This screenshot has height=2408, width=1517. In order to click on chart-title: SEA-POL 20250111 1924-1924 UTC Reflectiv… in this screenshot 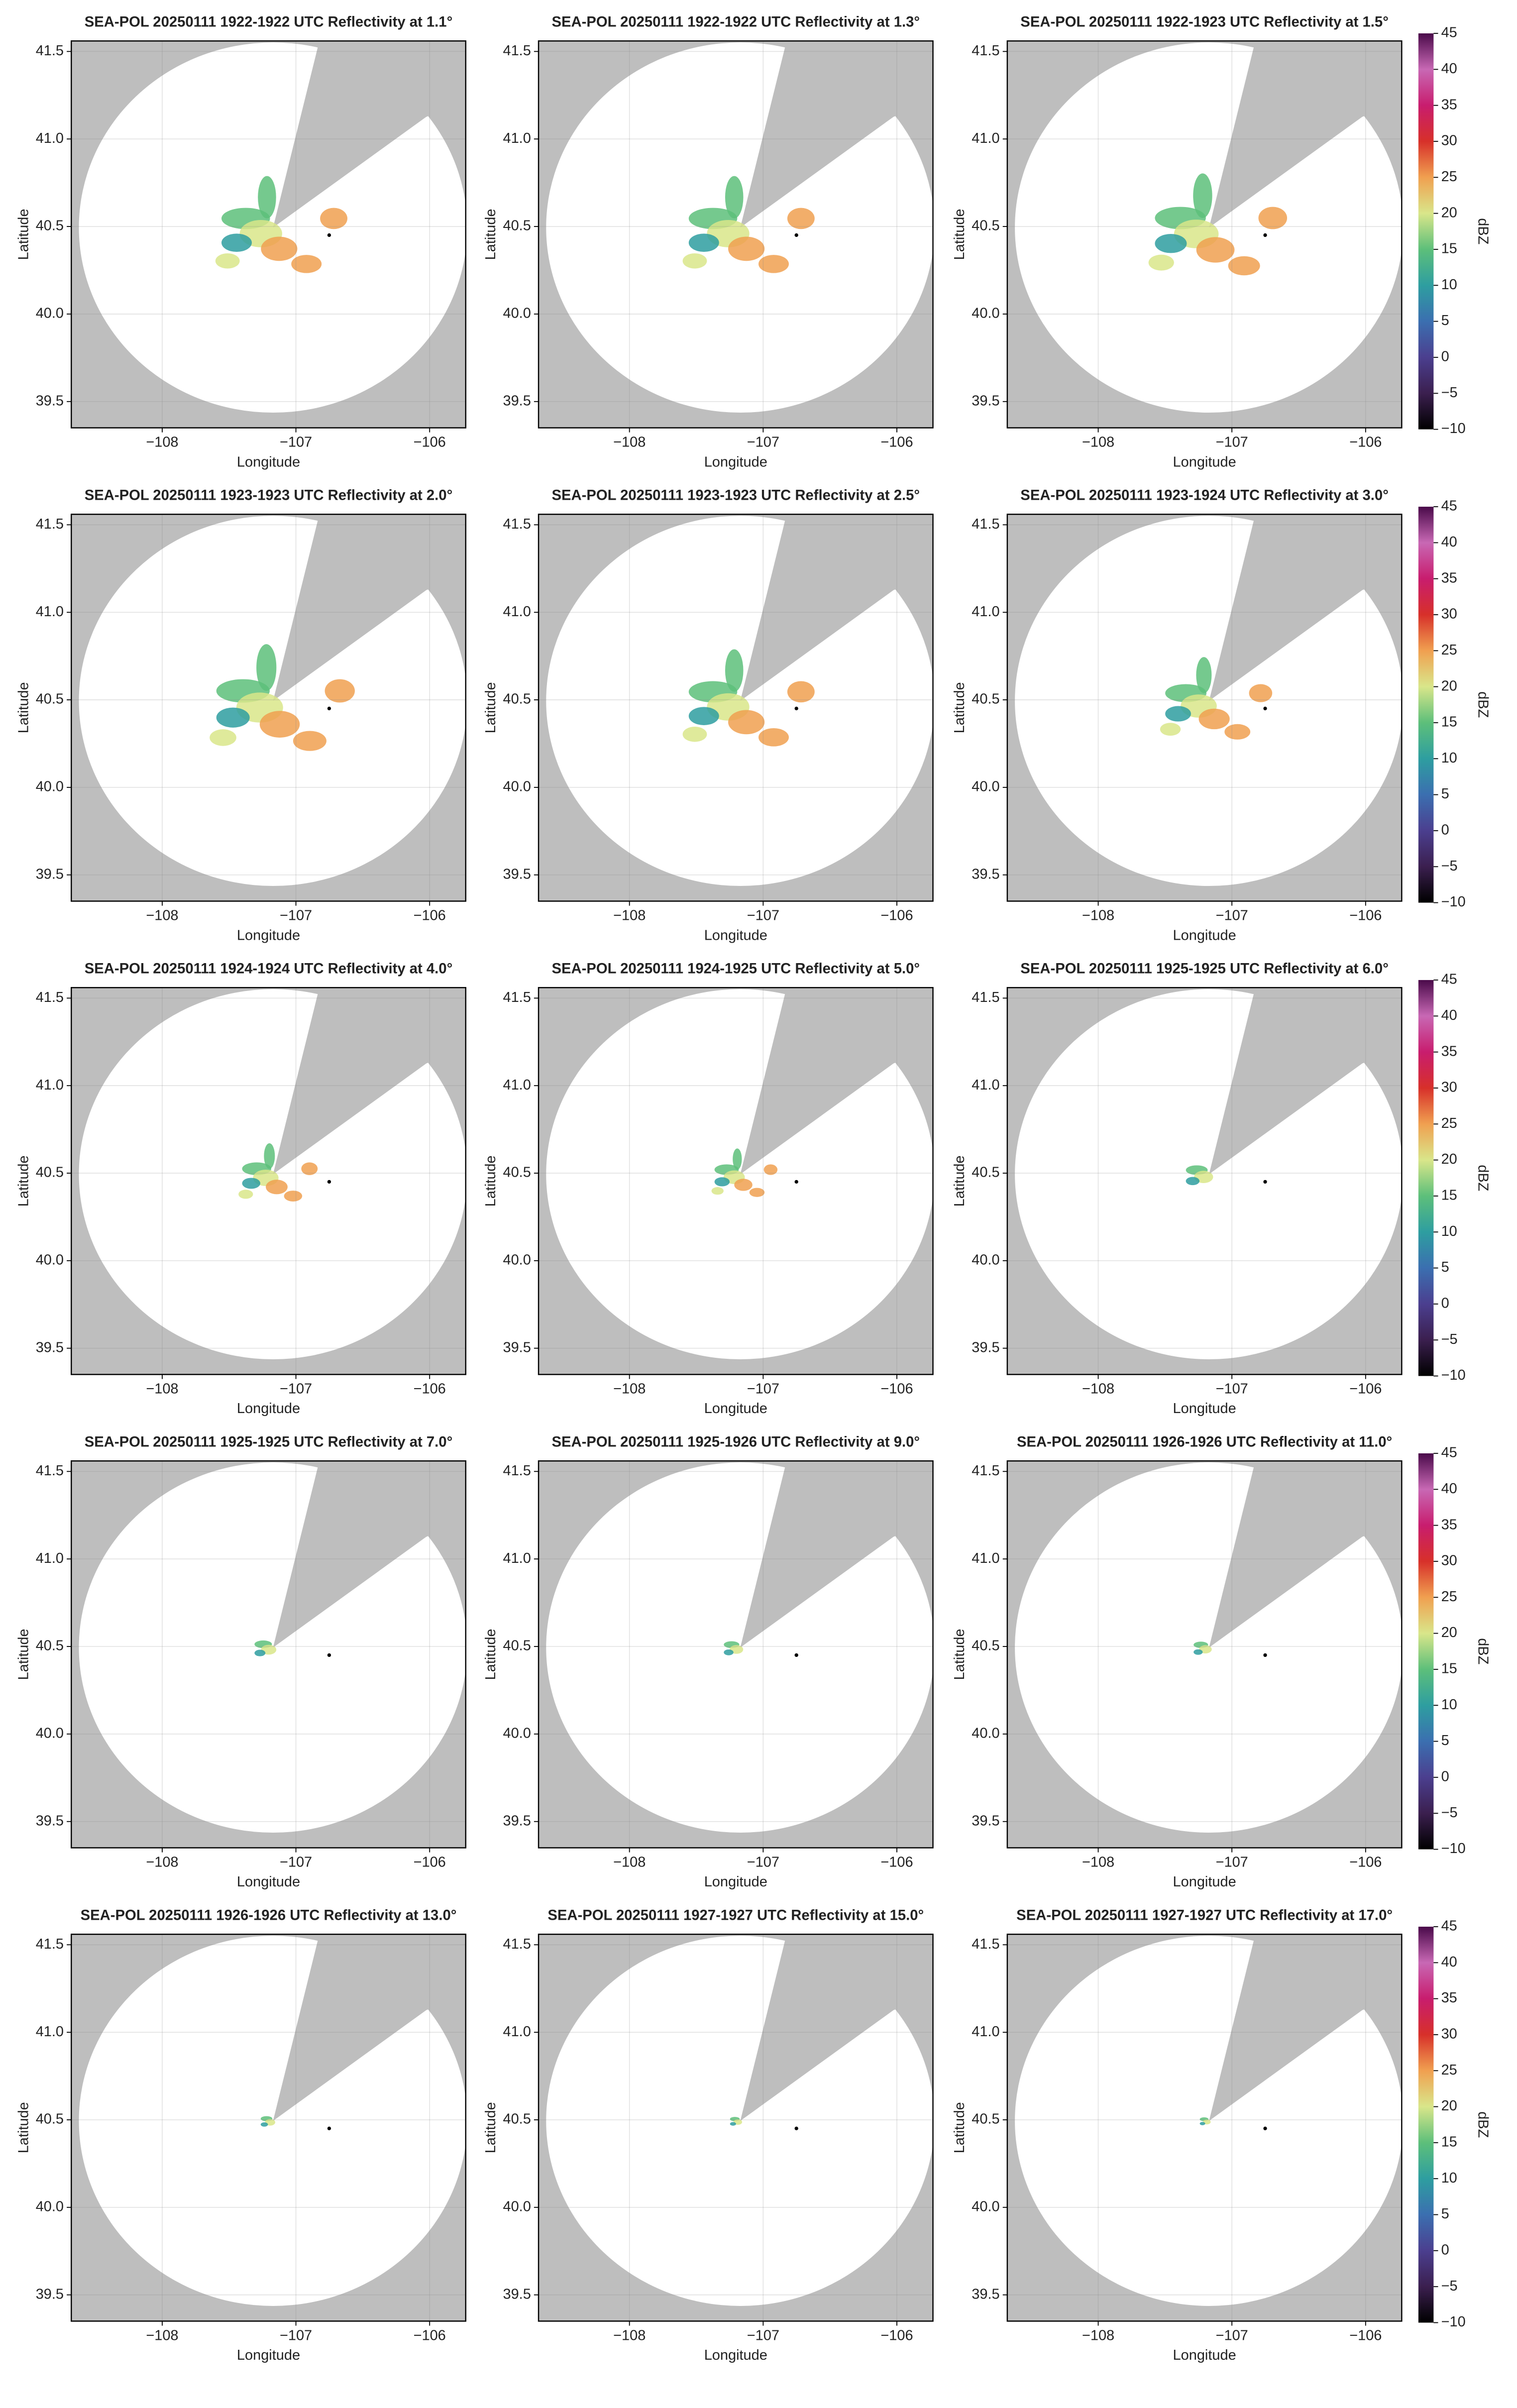, I will do `click(269, 969)`.